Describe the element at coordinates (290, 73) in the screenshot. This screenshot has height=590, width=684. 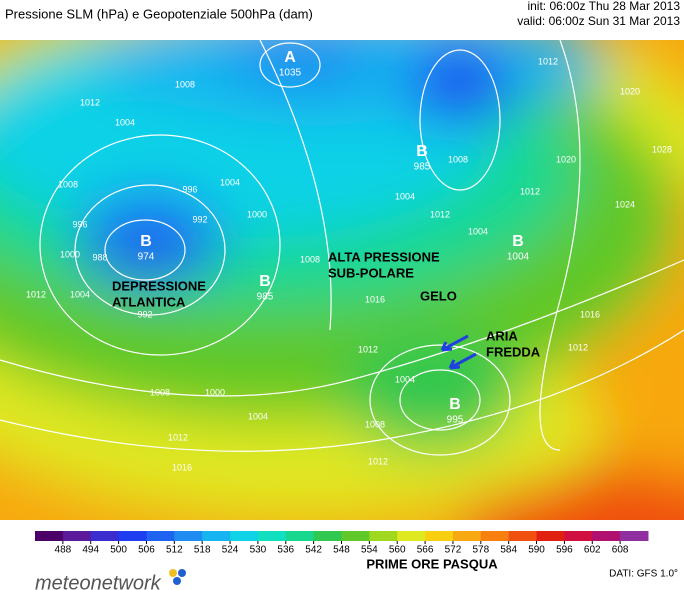
I see `center-value: 1035` at that location.